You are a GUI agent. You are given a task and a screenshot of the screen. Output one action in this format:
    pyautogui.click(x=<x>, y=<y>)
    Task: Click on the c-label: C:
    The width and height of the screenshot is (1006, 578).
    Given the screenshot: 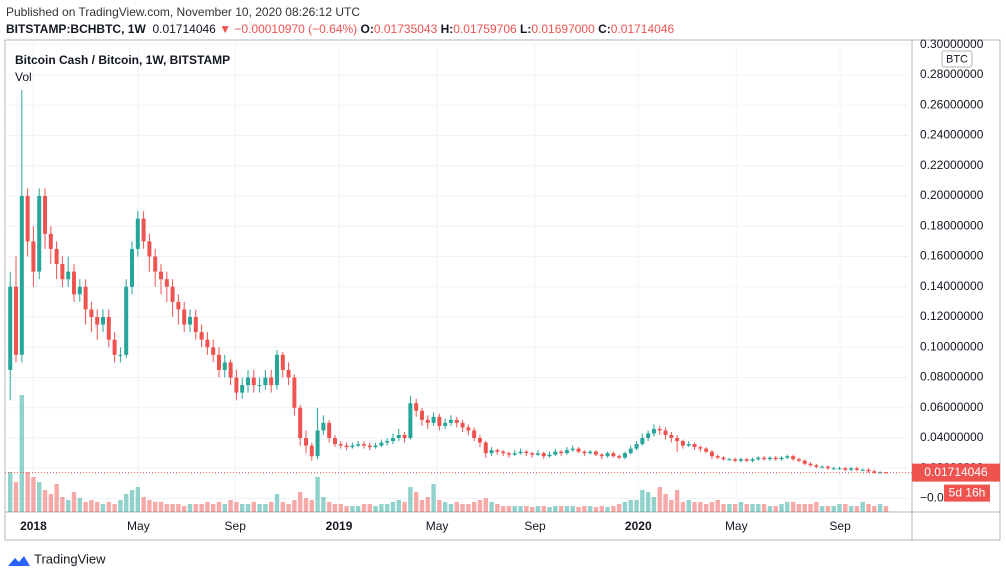 What is the action you would take?
    pyautogui.click(x=604, y=29)
    